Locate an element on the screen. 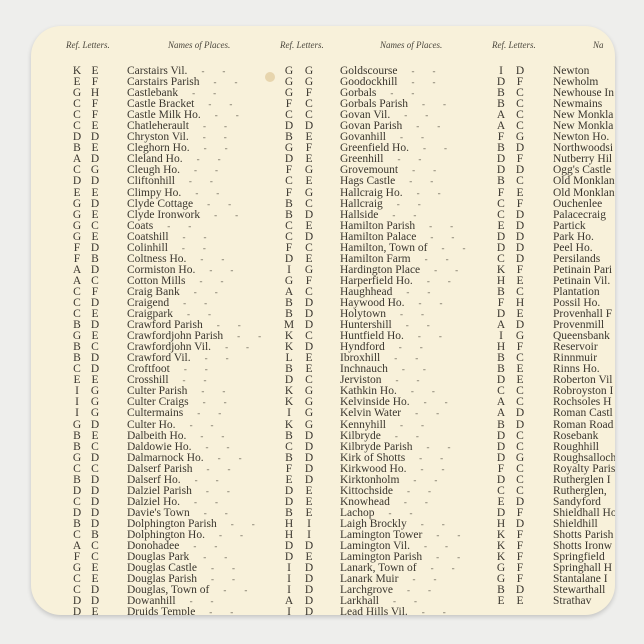 The image size is (644, 644). place-name: Inchnauch is located at coordinates (383, 369).